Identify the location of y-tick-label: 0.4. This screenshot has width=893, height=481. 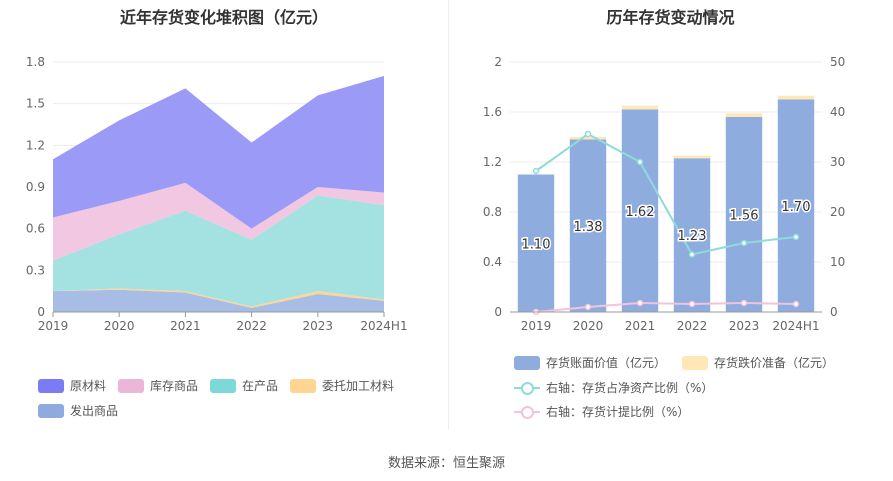
(492, 262).